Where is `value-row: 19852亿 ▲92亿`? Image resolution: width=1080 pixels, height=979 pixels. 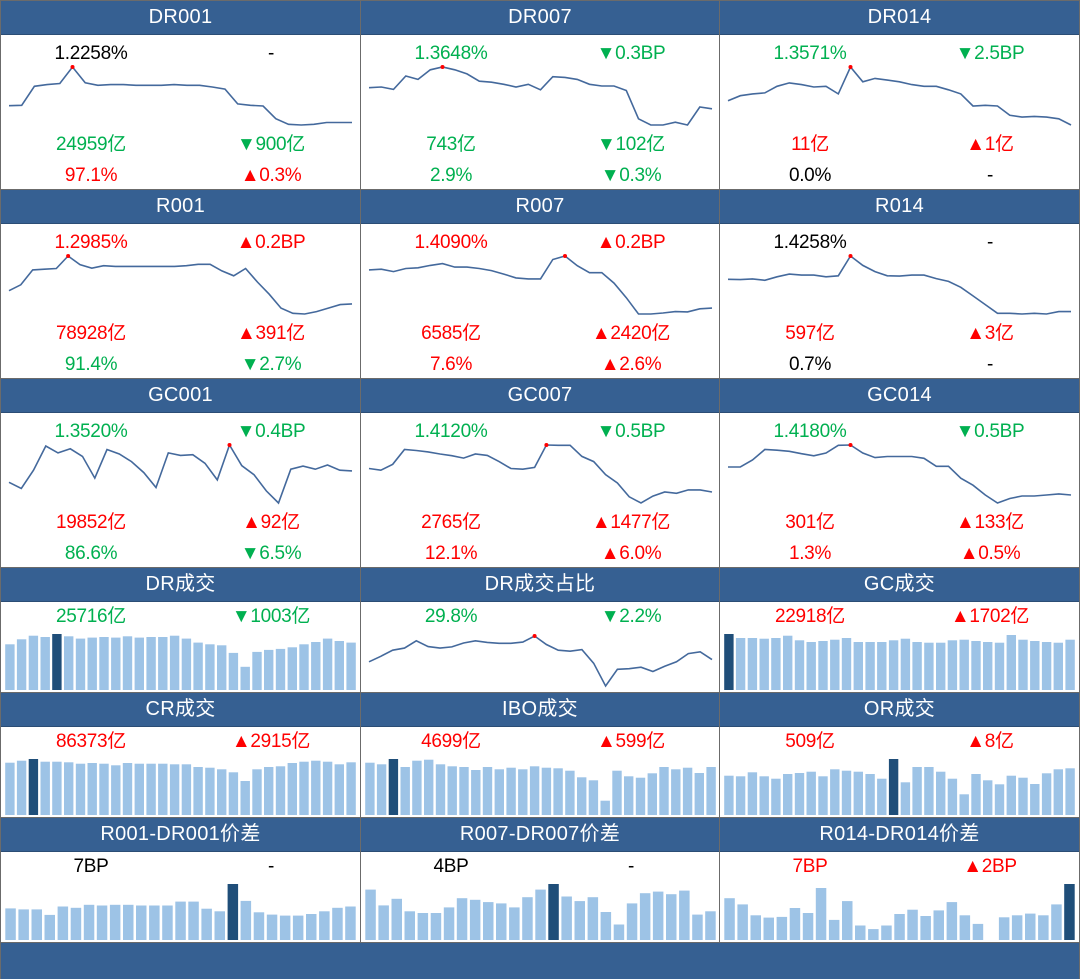
value-row: 19852亿 ▲92亿 is located at coordinates (180, 523).